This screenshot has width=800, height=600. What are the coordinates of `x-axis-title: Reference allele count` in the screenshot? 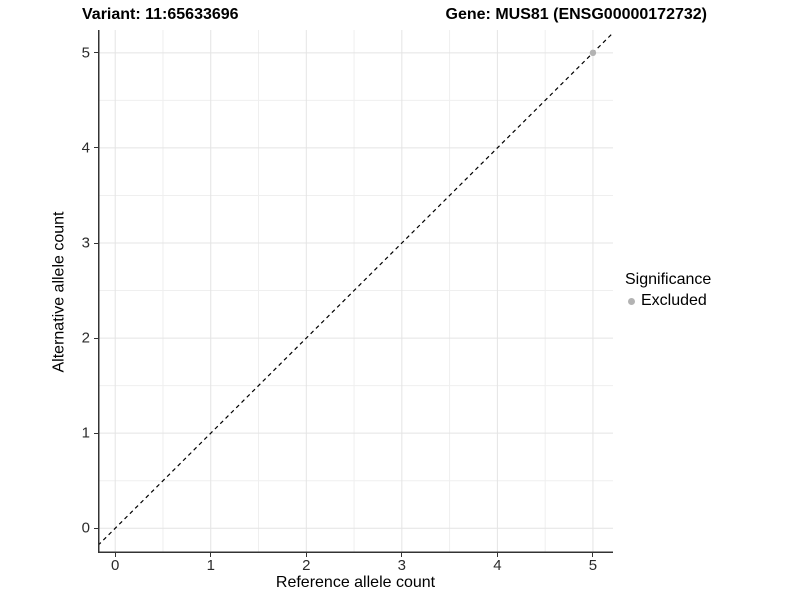 It's located at (355, 582).